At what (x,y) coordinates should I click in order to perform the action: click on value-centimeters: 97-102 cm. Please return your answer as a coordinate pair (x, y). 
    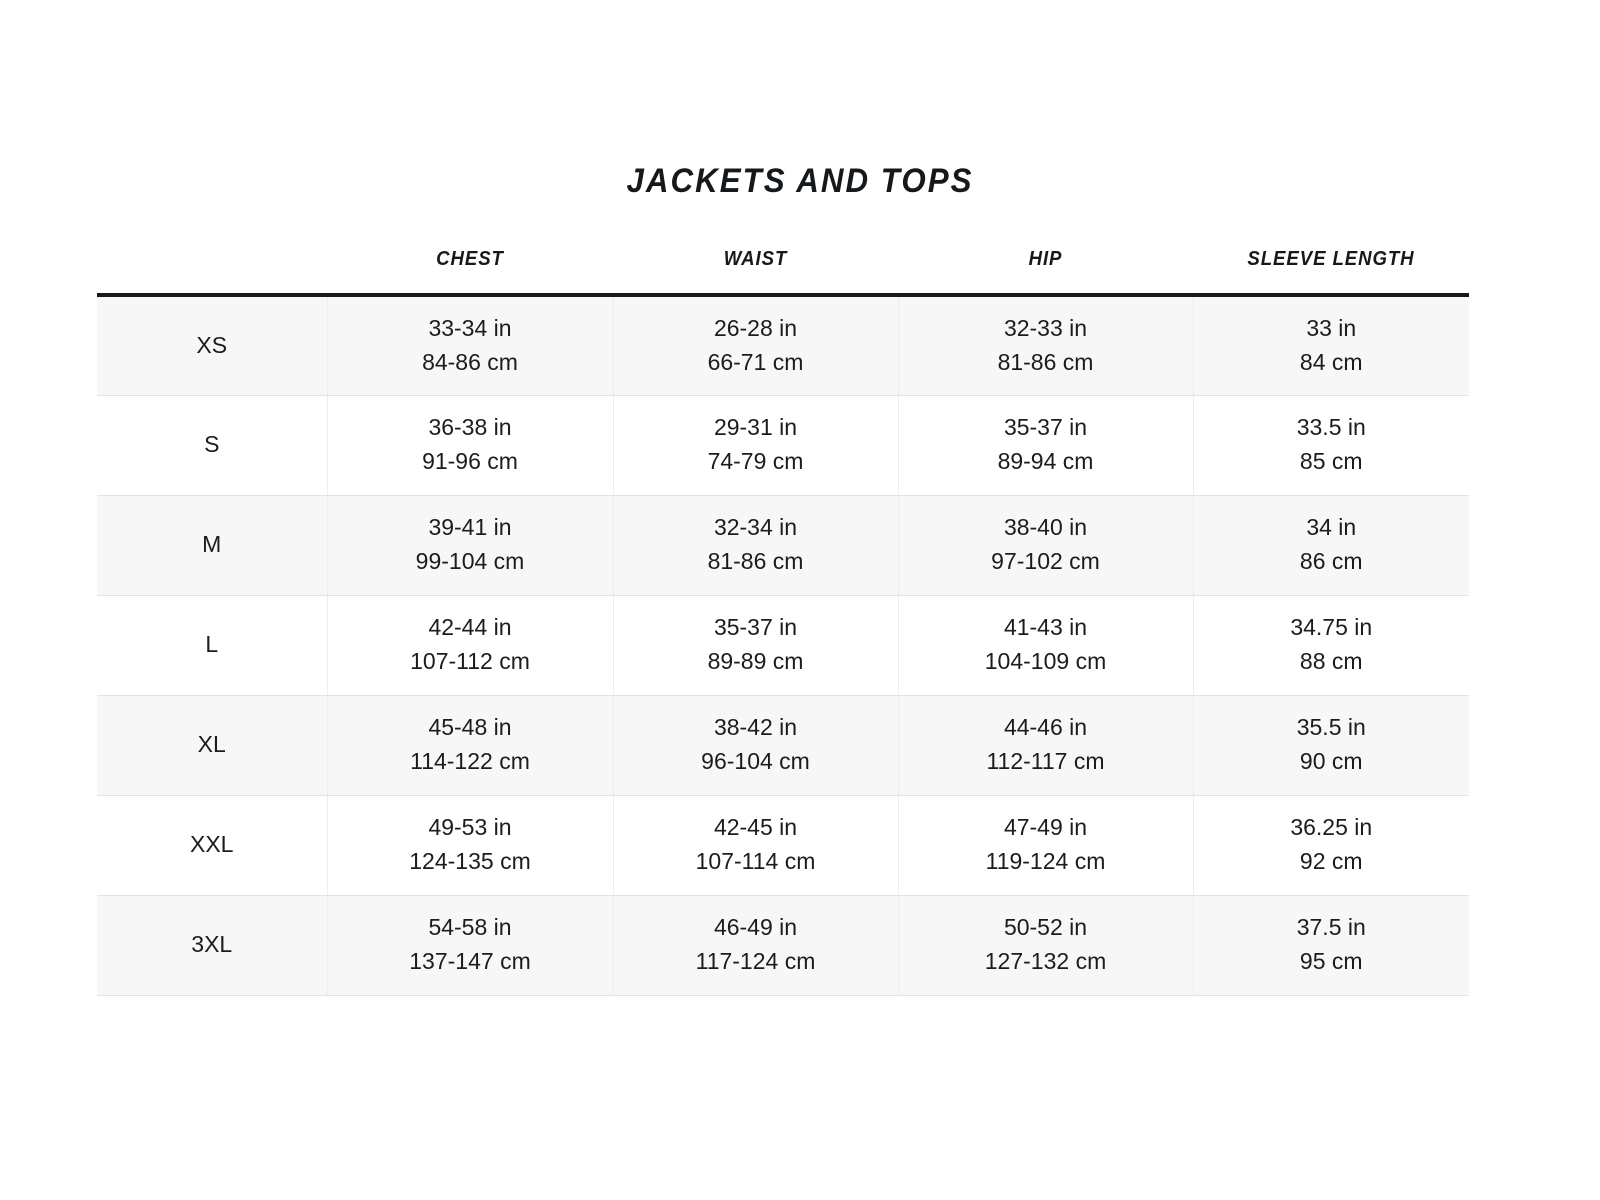
    Looking at the image, I should click on (1045, 561).